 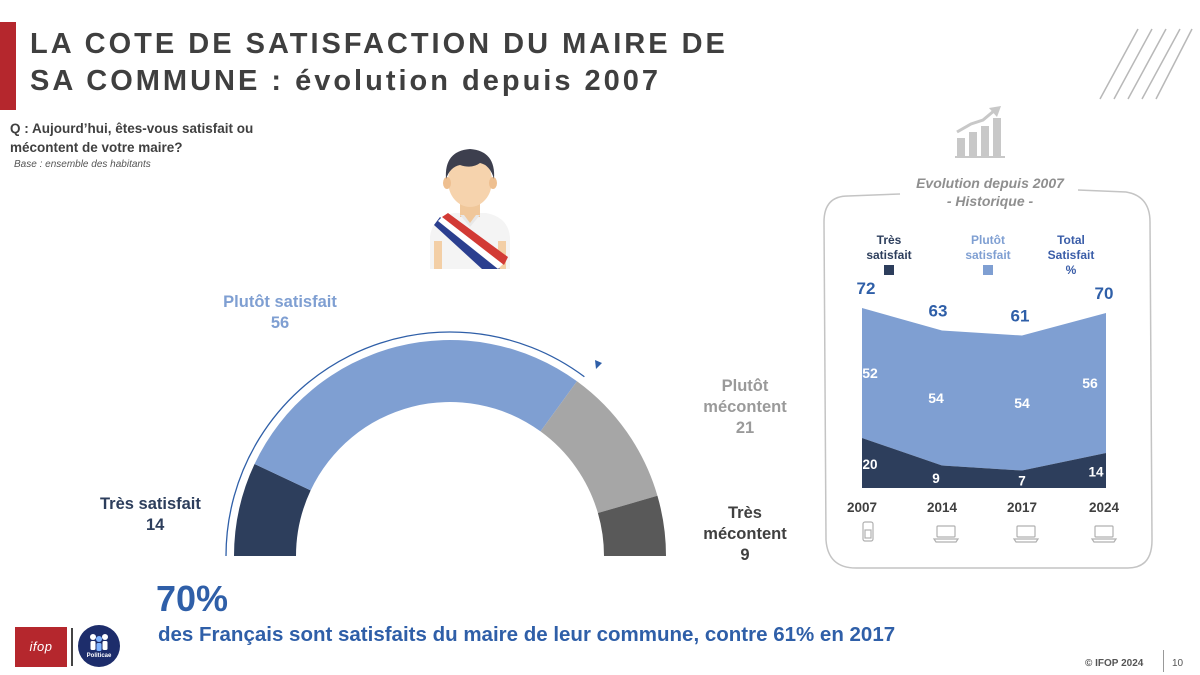 What do you see at coordinates (1071, 240) in the screenshot?
I see `legend-total-line-1: Total` at bounding box center [1071, 240].